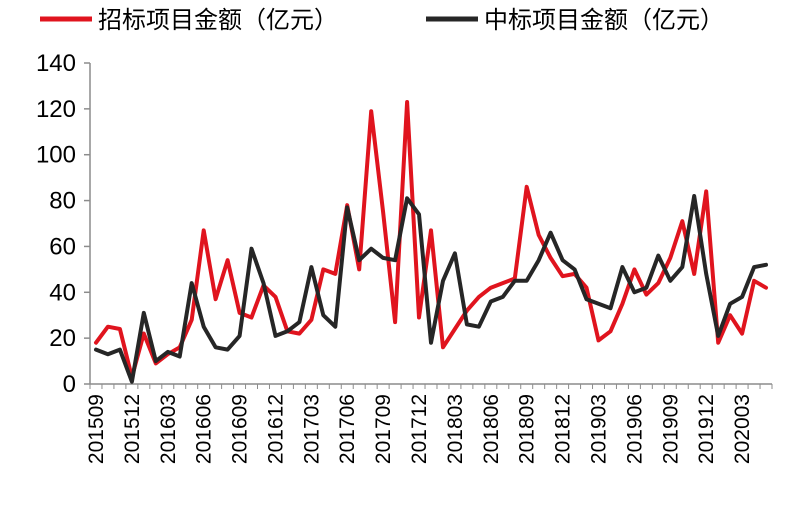 This screenshot has width=800, height=512. Describe the element at coordinates (275, 429) in the screenshot. I see `x-tick-label: 201612` at that location.